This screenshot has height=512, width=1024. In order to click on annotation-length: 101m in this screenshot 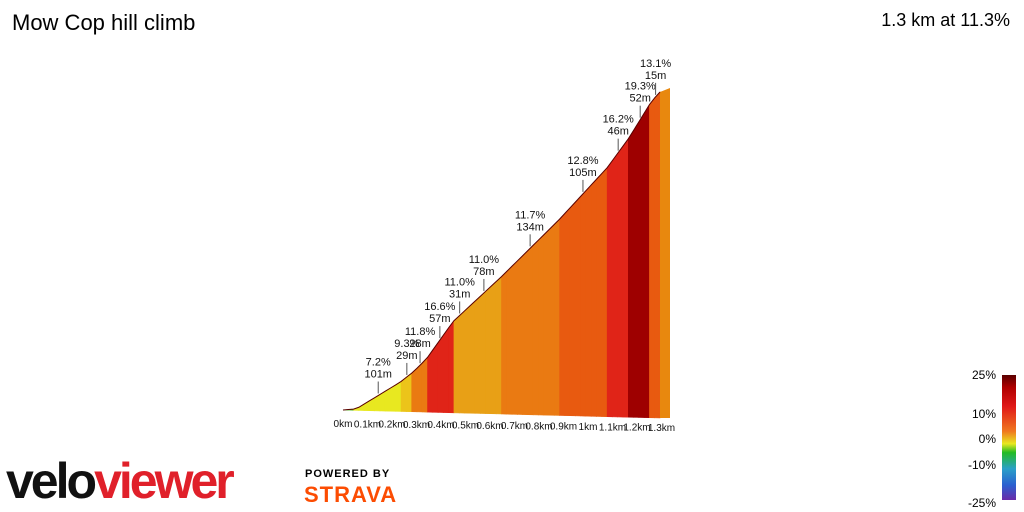, I will do `click(378, 375)`.